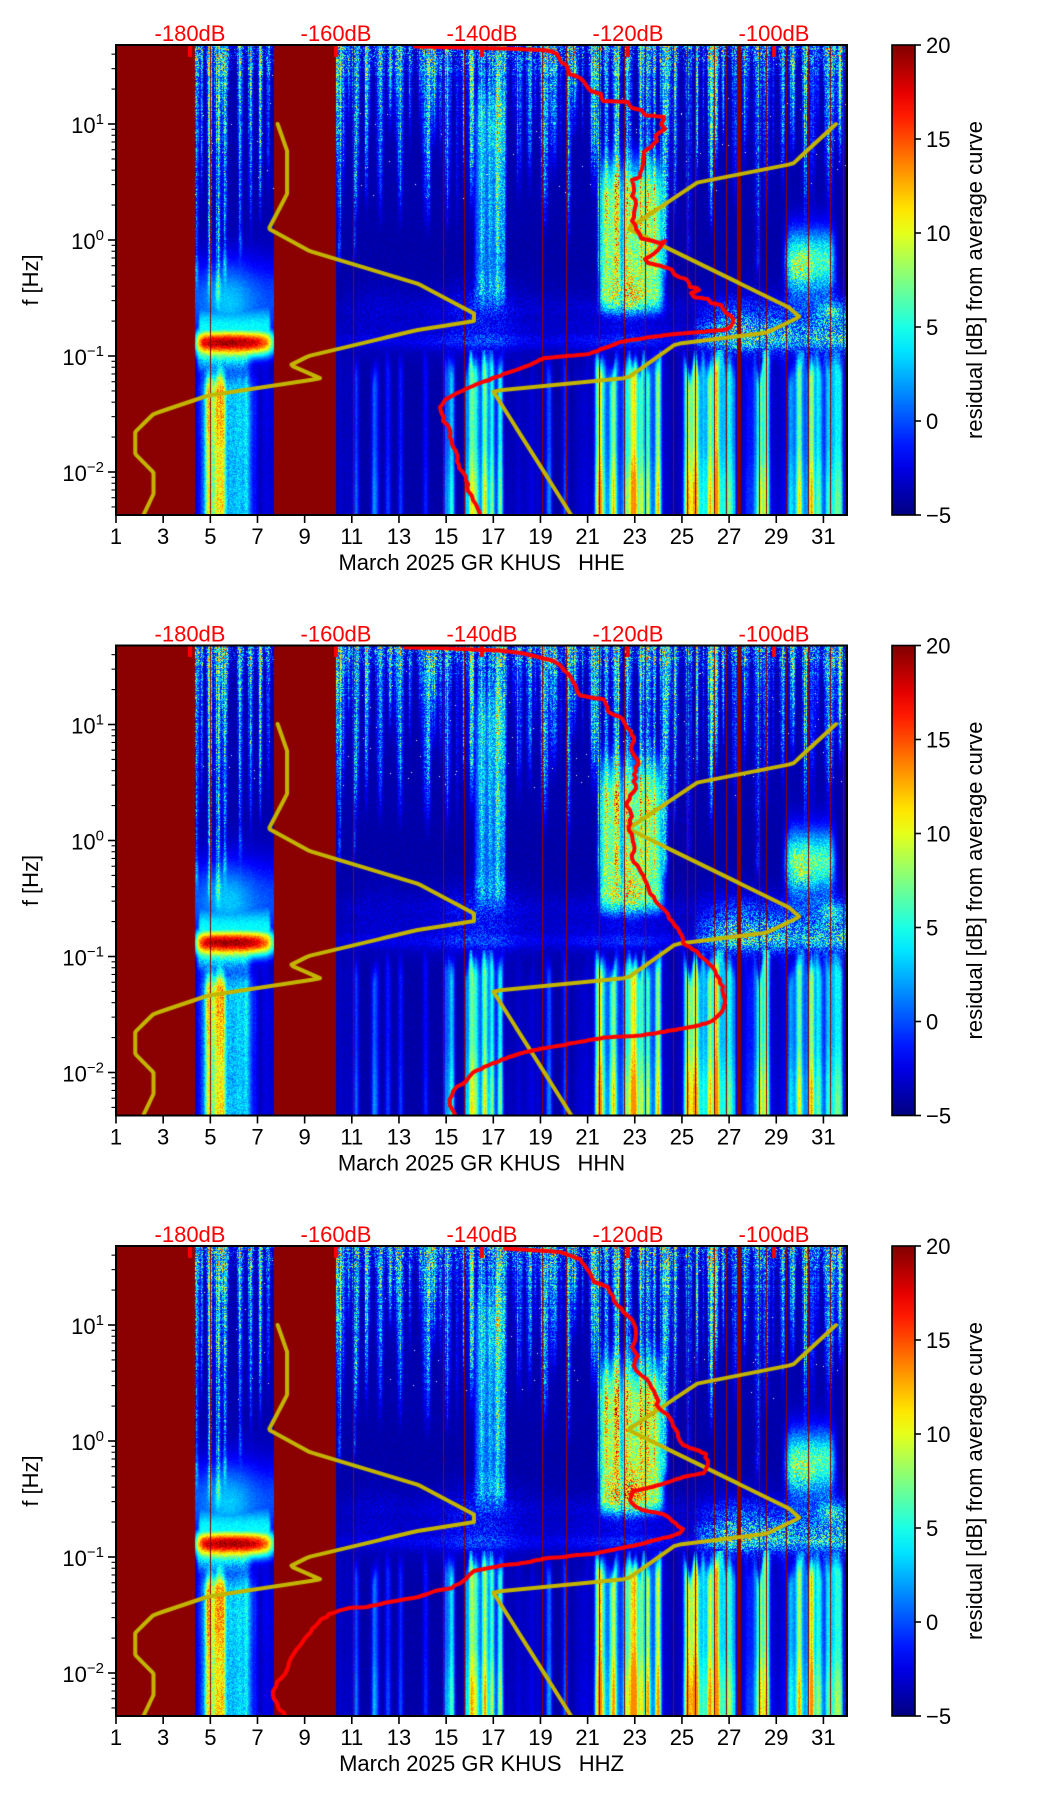 The image size is (1052, 1806). Describe the element at coordinates (481, 1763) in the screenshot. I see `svg-text: March 2025 GR KHUS HHZ` at that location.